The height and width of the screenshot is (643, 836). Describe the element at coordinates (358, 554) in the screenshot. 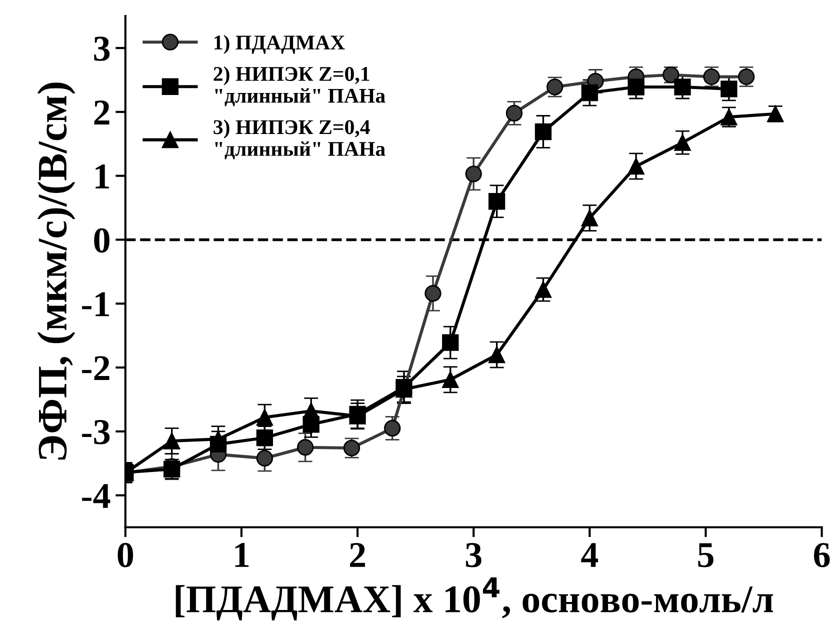

I see `x-tick-label: 2` at that location.